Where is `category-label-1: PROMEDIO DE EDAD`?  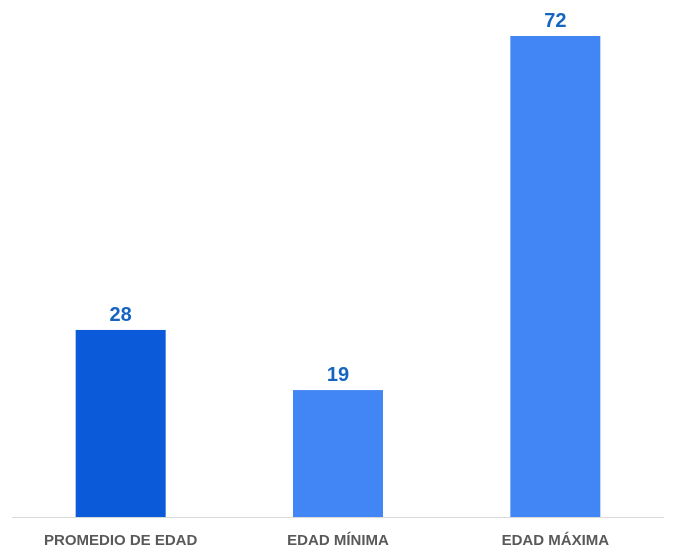 category-label-1: PROMEDIO DE EDAD is located at coordinates (121, 540).